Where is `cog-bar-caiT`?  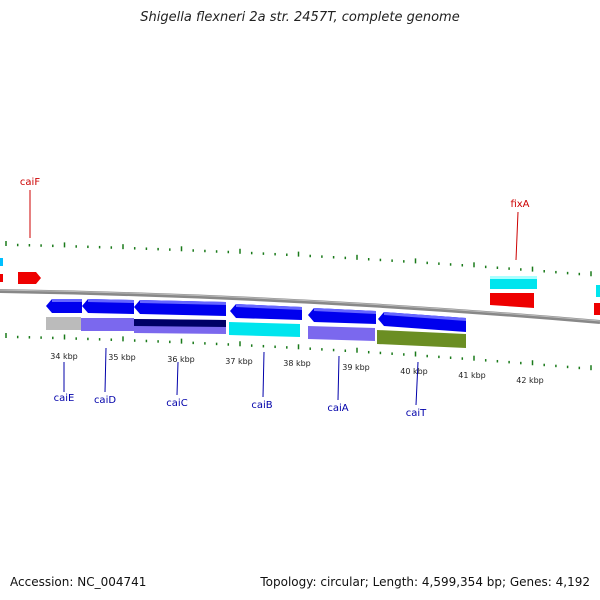
cog-bar-caiT is located at coordinates (421, 339).